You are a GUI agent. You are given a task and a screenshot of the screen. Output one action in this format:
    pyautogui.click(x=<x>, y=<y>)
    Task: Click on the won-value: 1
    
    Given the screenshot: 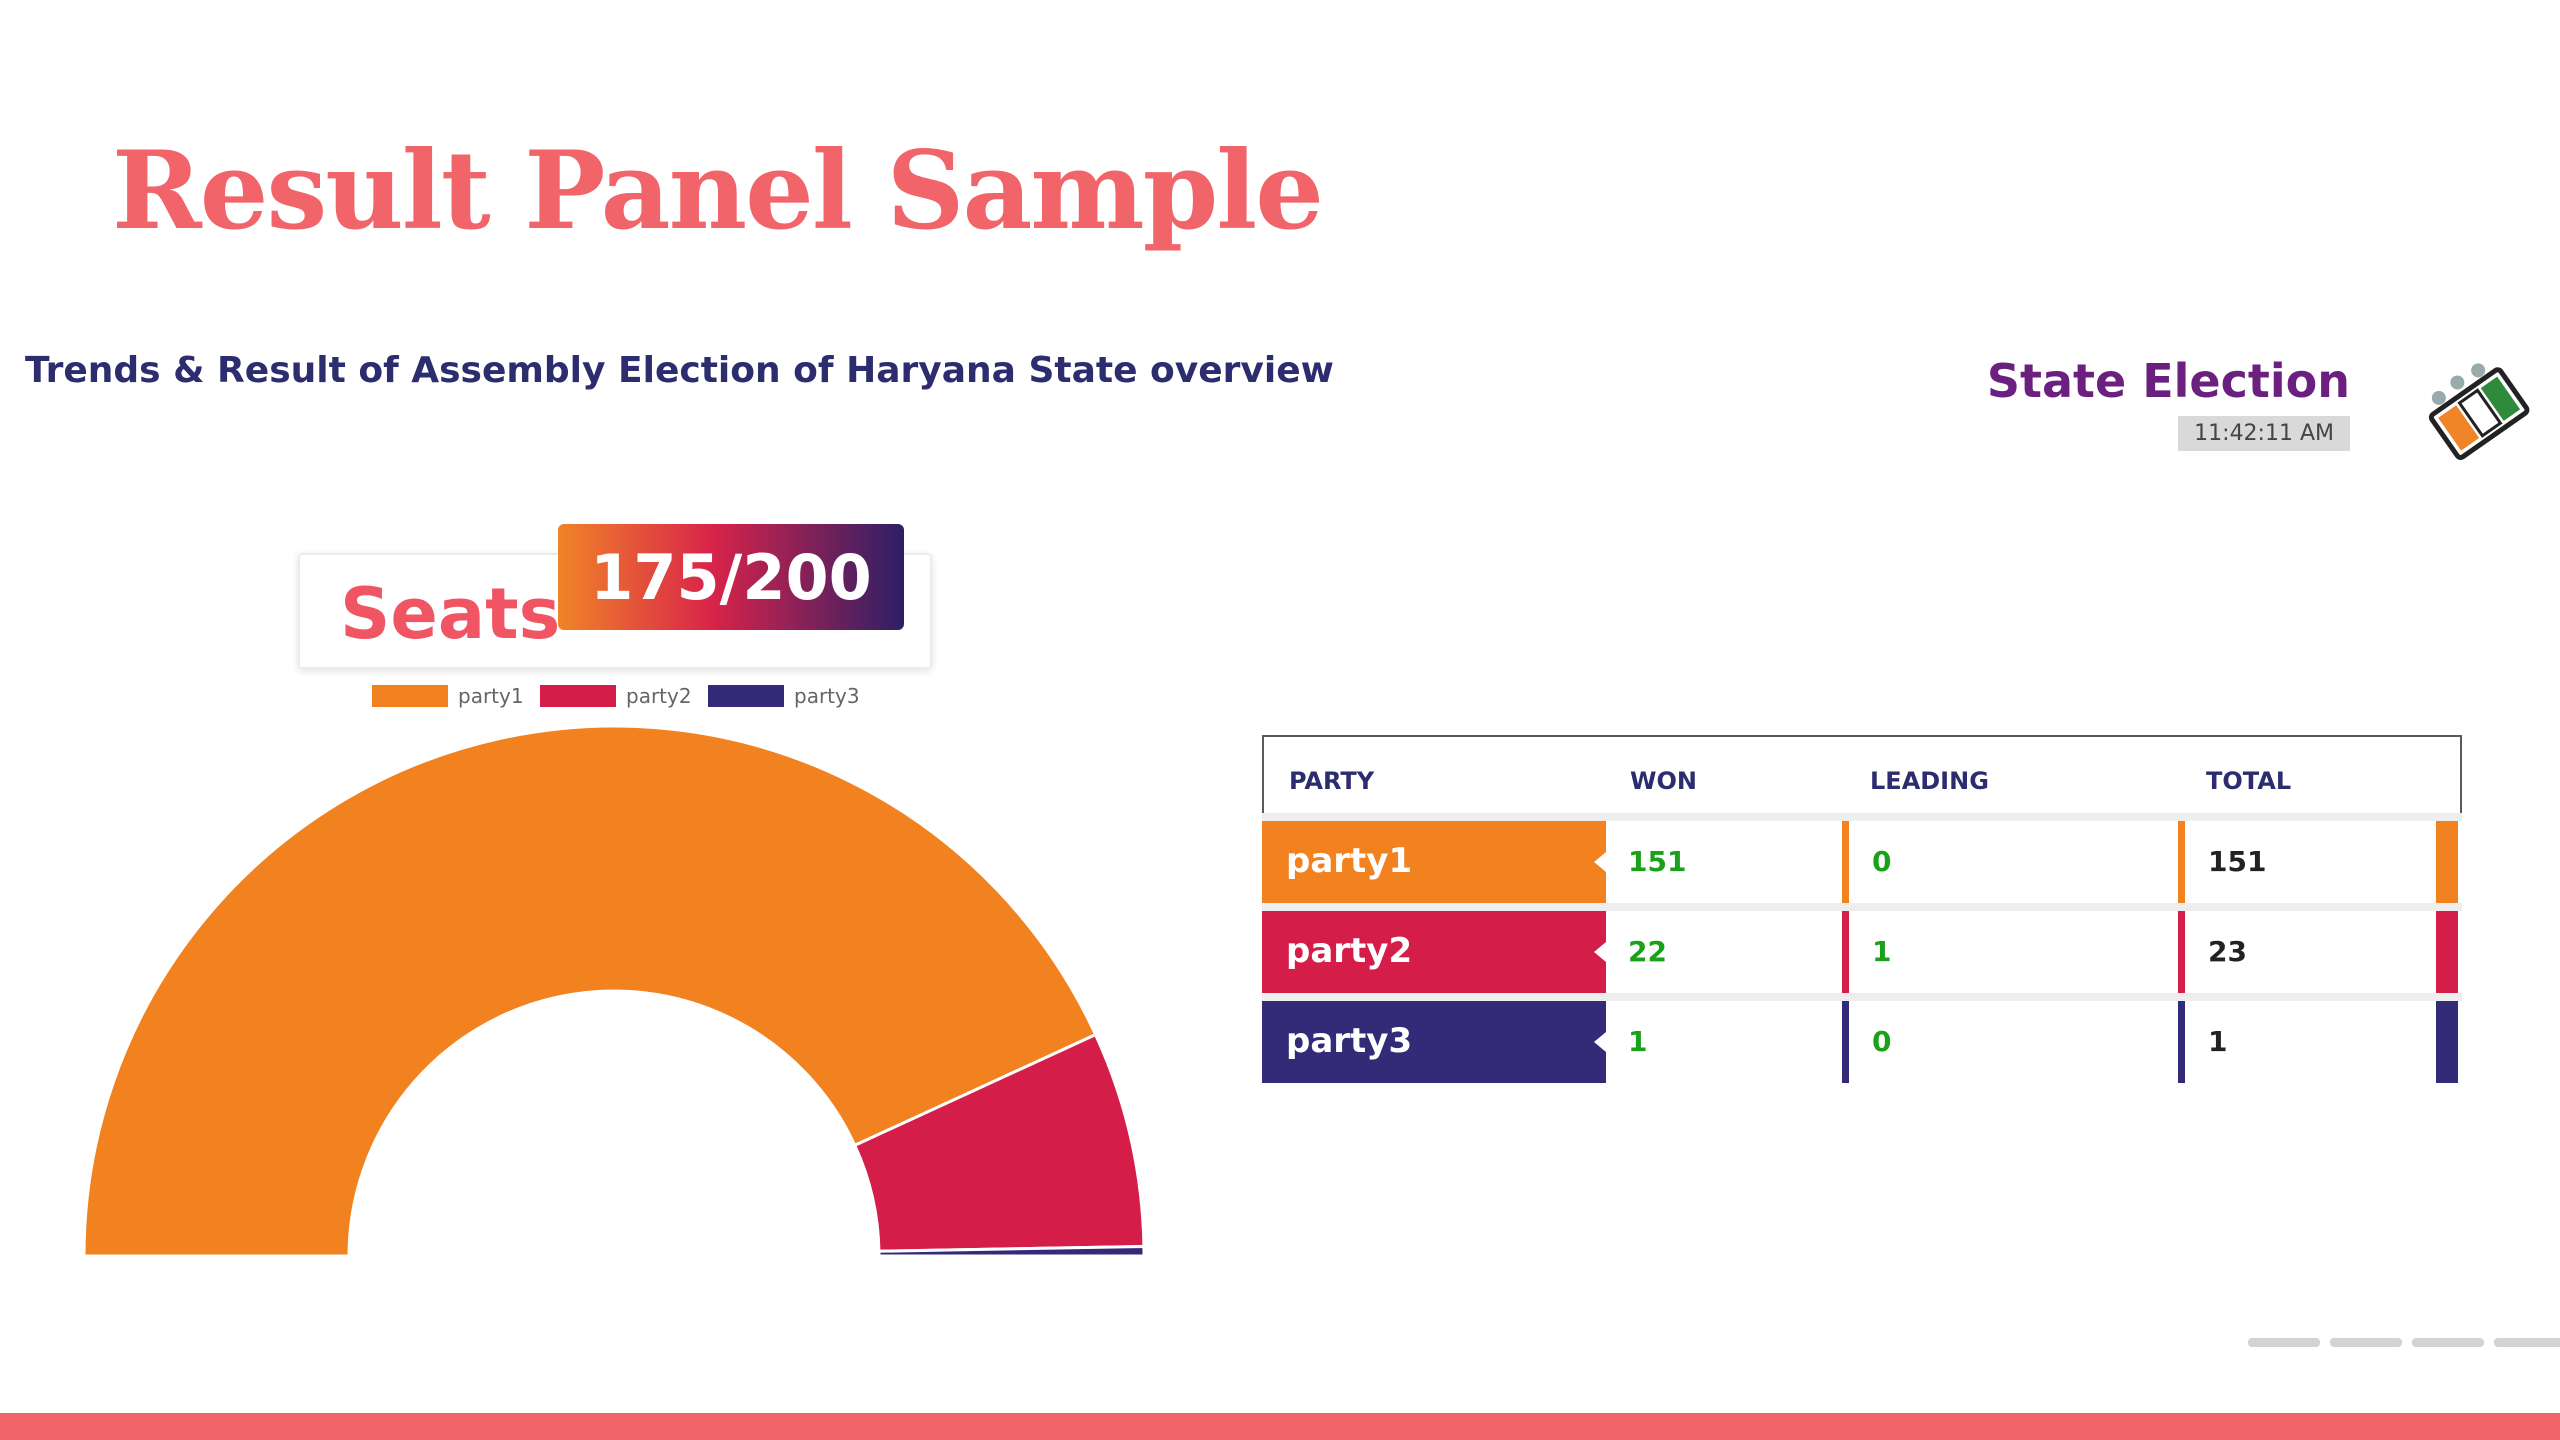 What is the action you would take?
    pyautogui.click(x=1638, y=1041)
    